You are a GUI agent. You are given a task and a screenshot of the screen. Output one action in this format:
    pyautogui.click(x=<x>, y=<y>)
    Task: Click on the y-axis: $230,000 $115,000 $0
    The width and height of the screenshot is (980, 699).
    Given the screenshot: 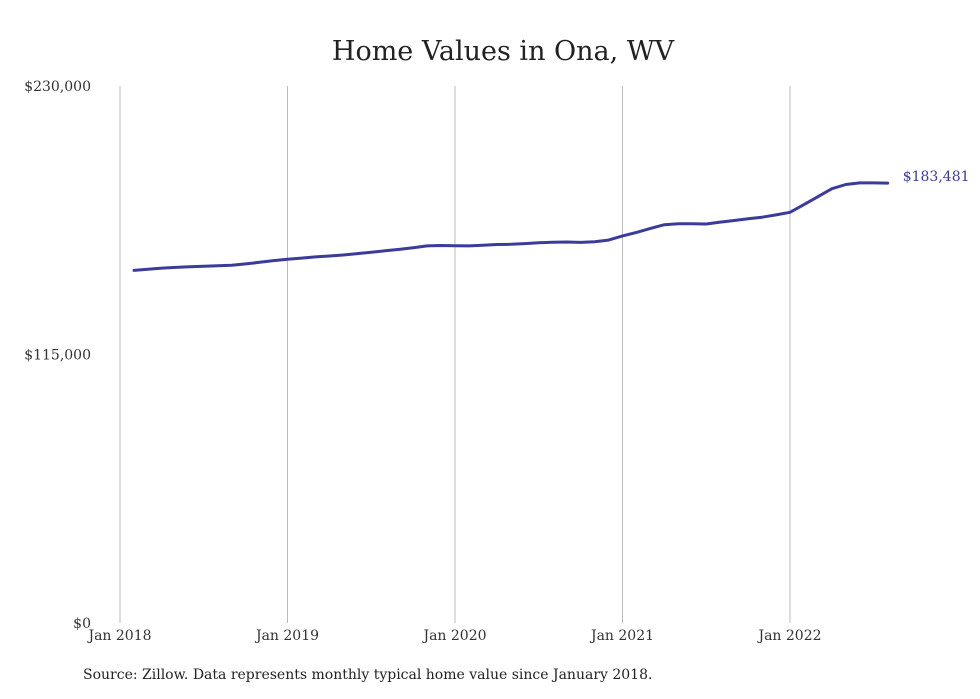 What is the action you would take?
    pyautogui.click(x=57, y=355)
    